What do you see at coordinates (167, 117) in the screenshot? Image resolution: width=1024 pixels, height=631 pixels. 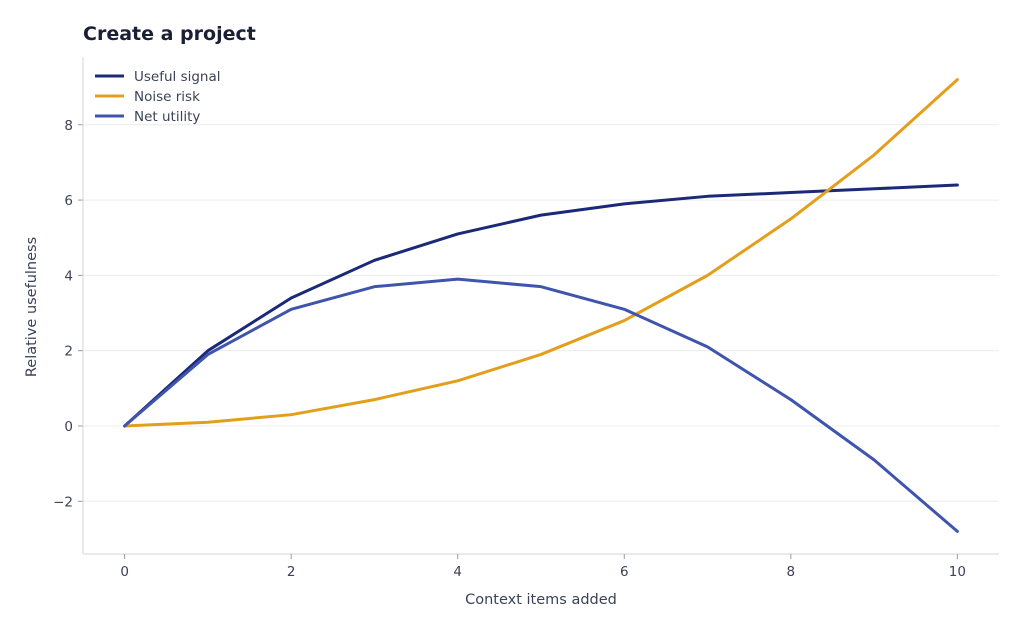 I see `legend-label: Net utility` at bounding box center [167, 117].